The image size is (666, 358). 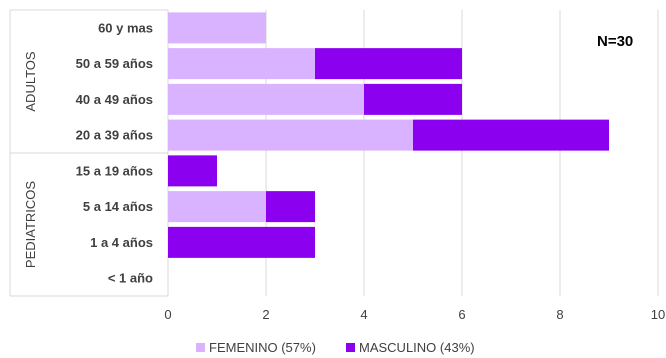 I want to click on category-label: 15 a 19 años, so click(x=114, y=170).